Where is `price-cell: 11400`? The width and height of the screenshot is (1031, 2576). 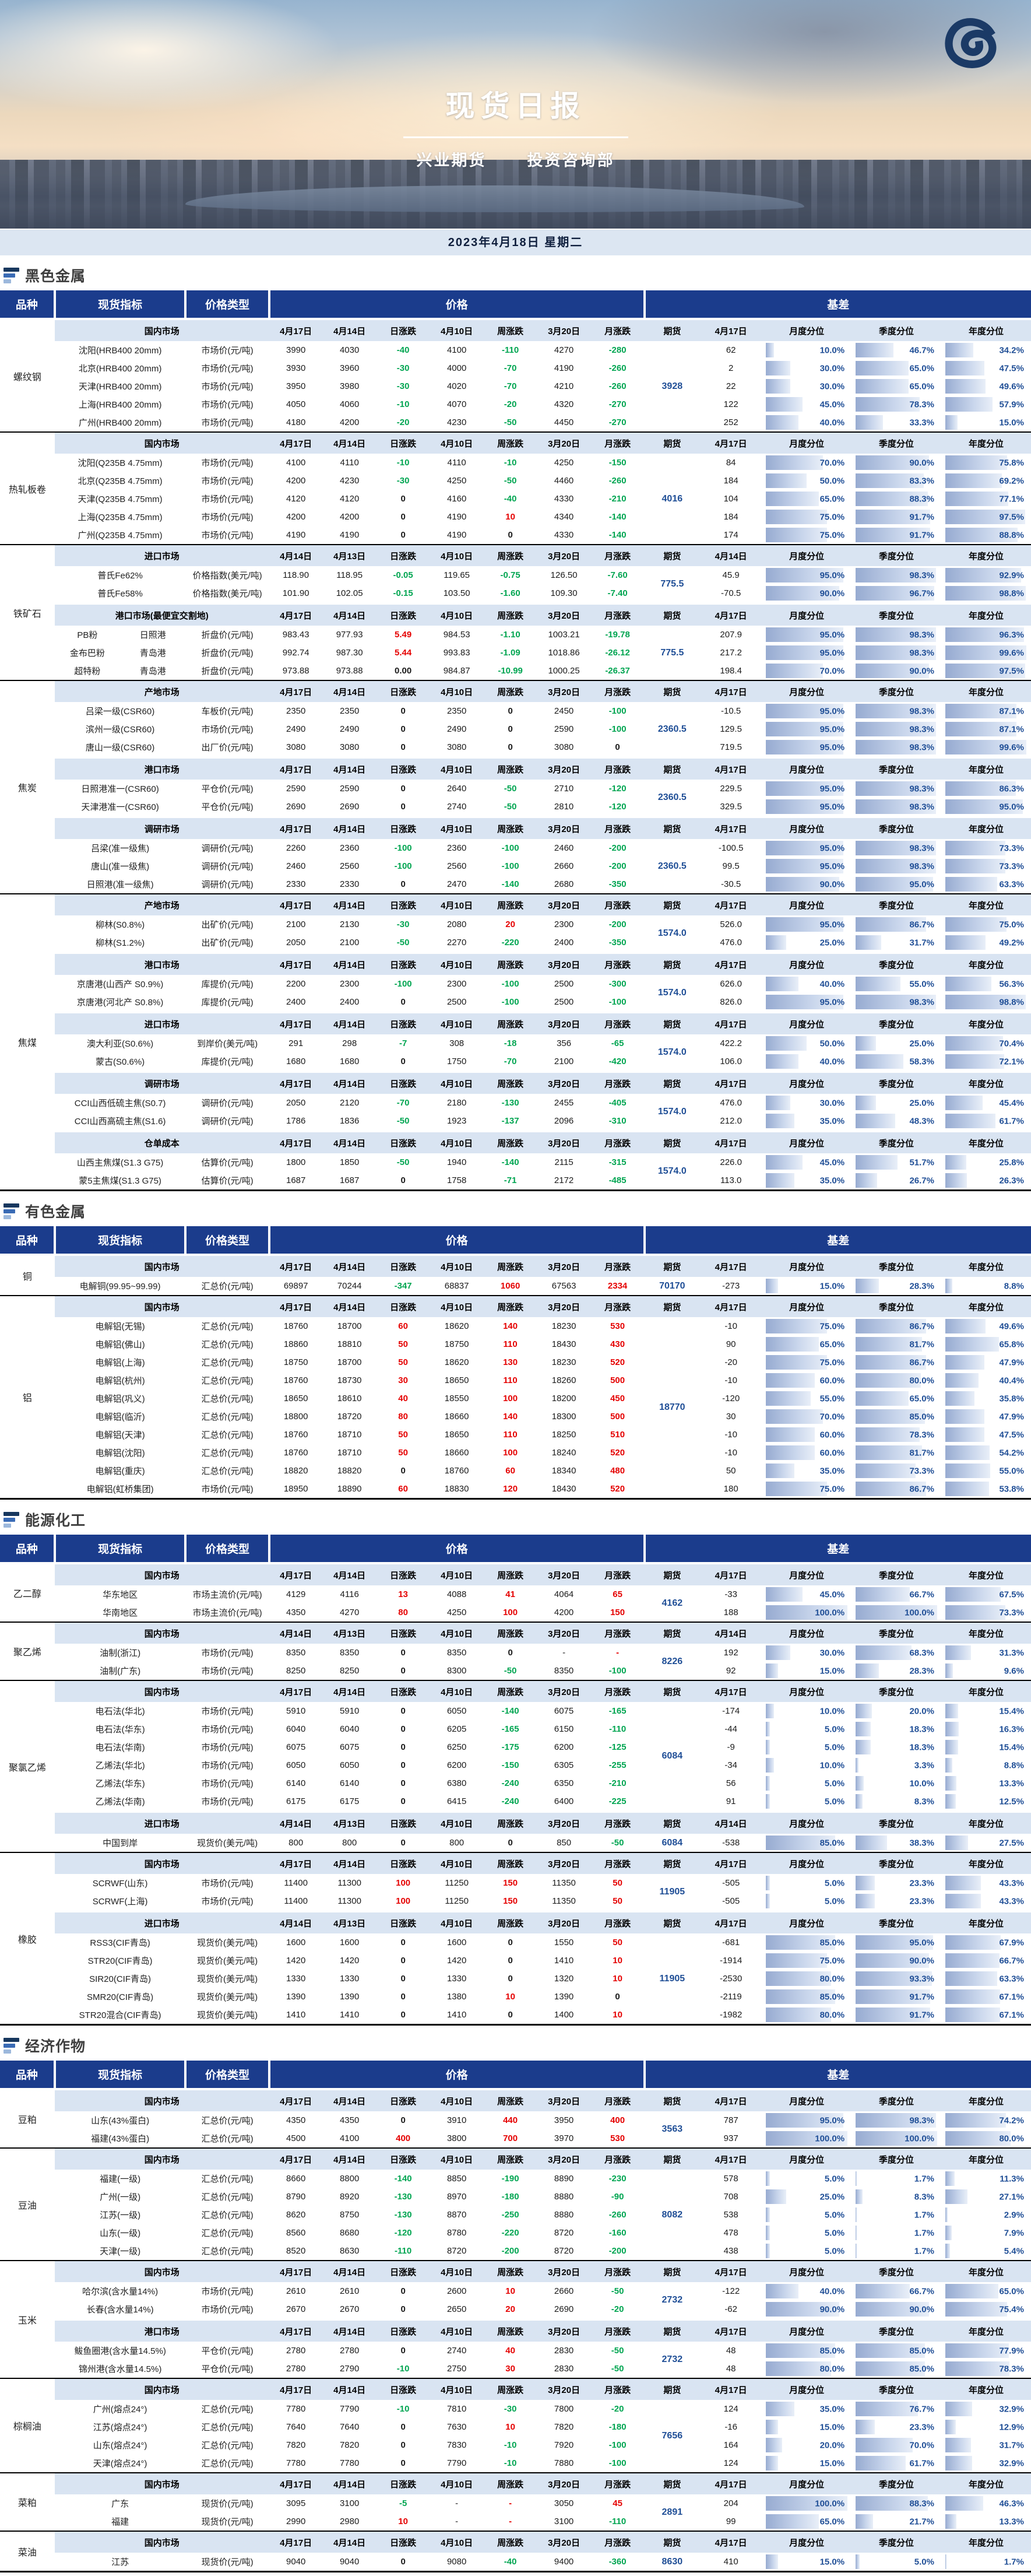 price-cell: 11400 is located at coordinates (296, 1901).